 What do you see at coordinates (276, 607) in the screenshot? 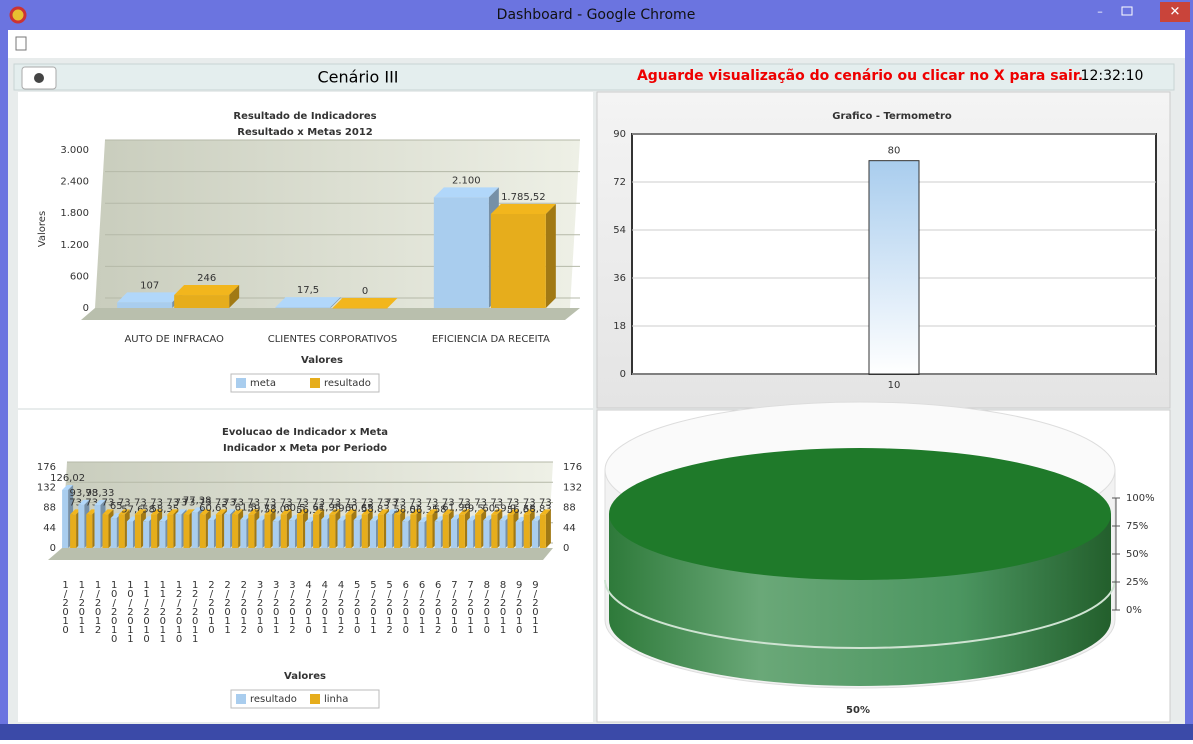
I see `x-tick-label: 3/2011` at bounding box center [276, 607].